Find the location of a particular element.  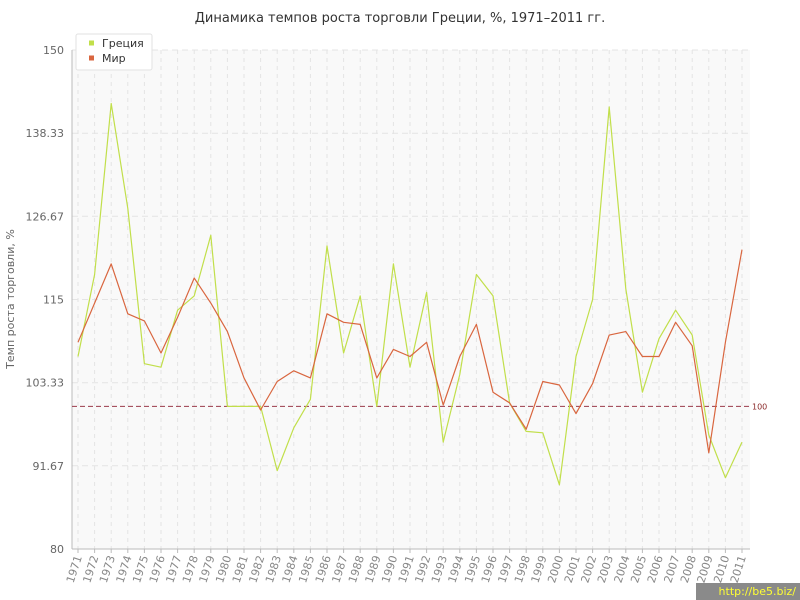

y-tick-label: 126.67 is located at coordinates (45, 216).